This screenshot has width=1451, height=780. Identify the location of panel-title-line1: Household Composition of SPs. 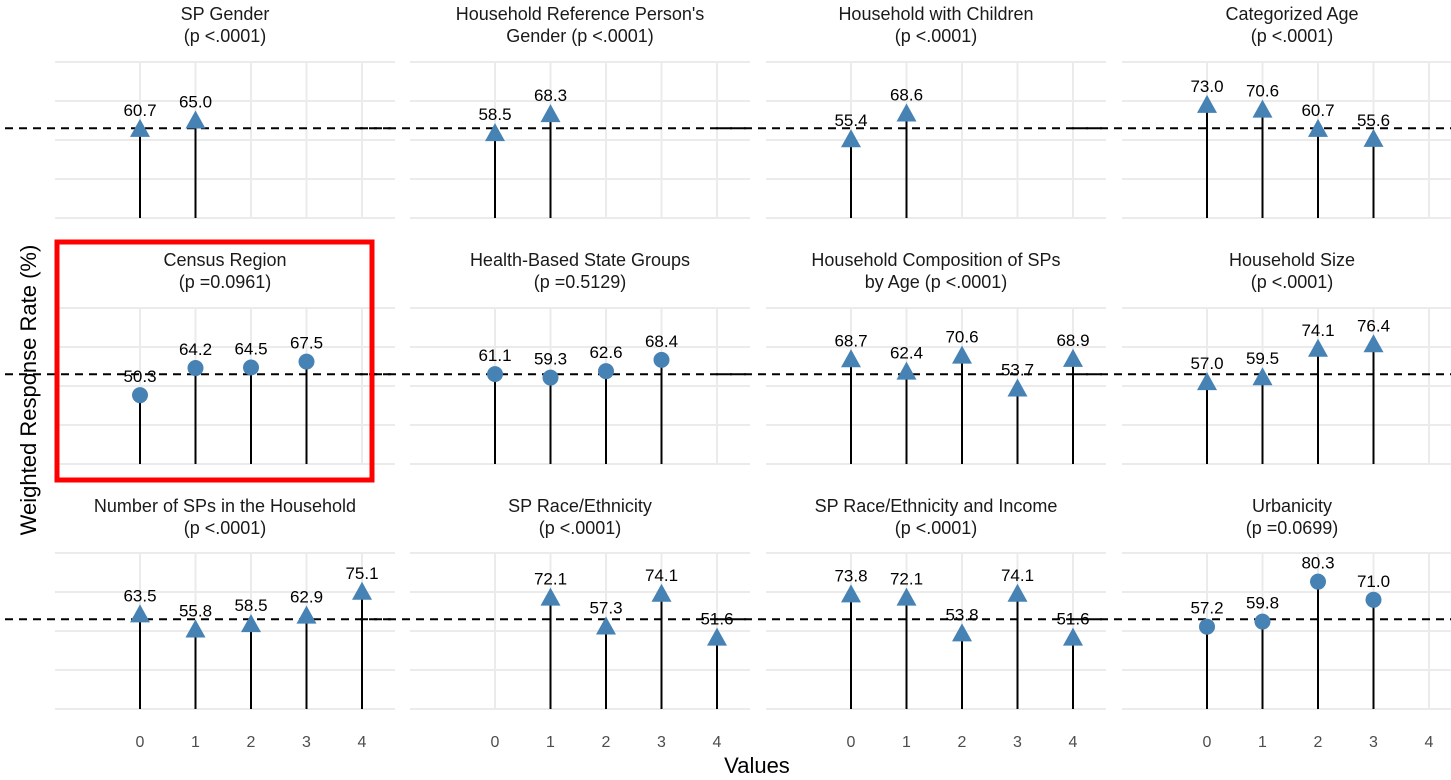
(935, 260).